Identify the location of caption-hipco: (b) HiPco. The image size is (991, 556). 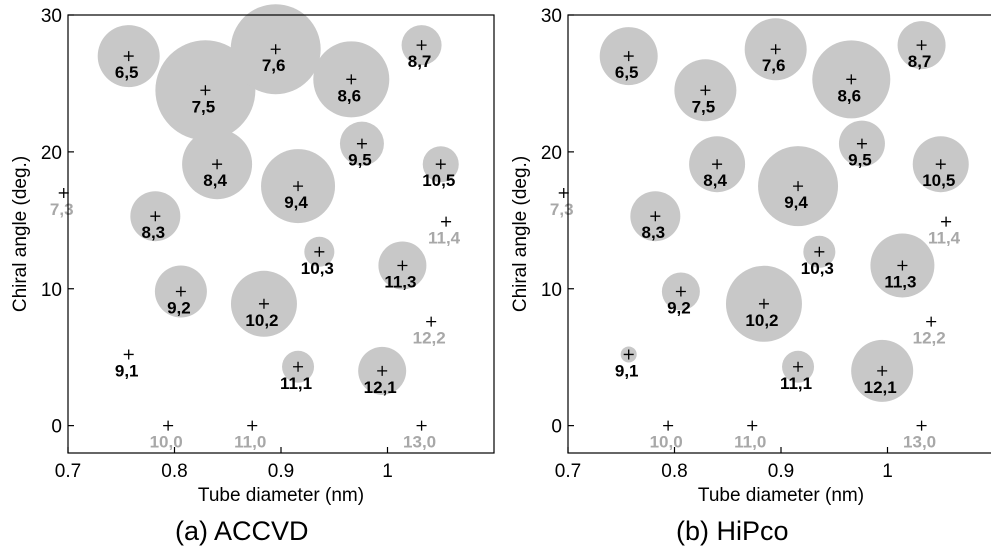
(732, 531).